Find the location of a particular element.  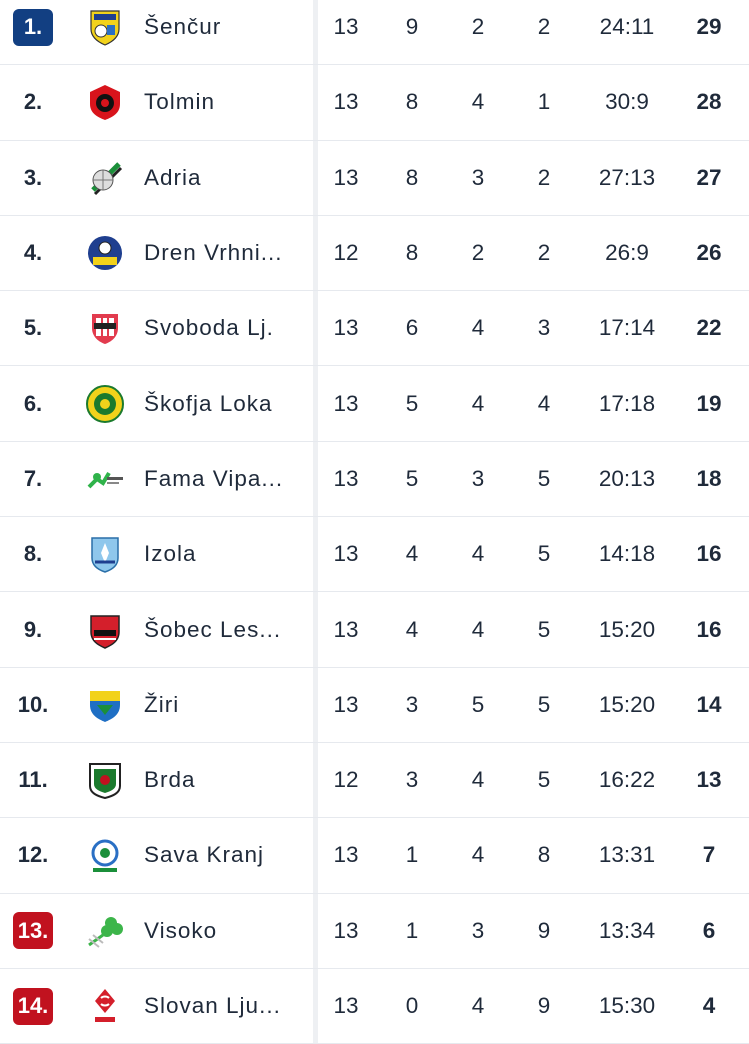

table-row: 2. Tolmin 13 8 4 1 30:9 28 is located at coordinates (374, 103).